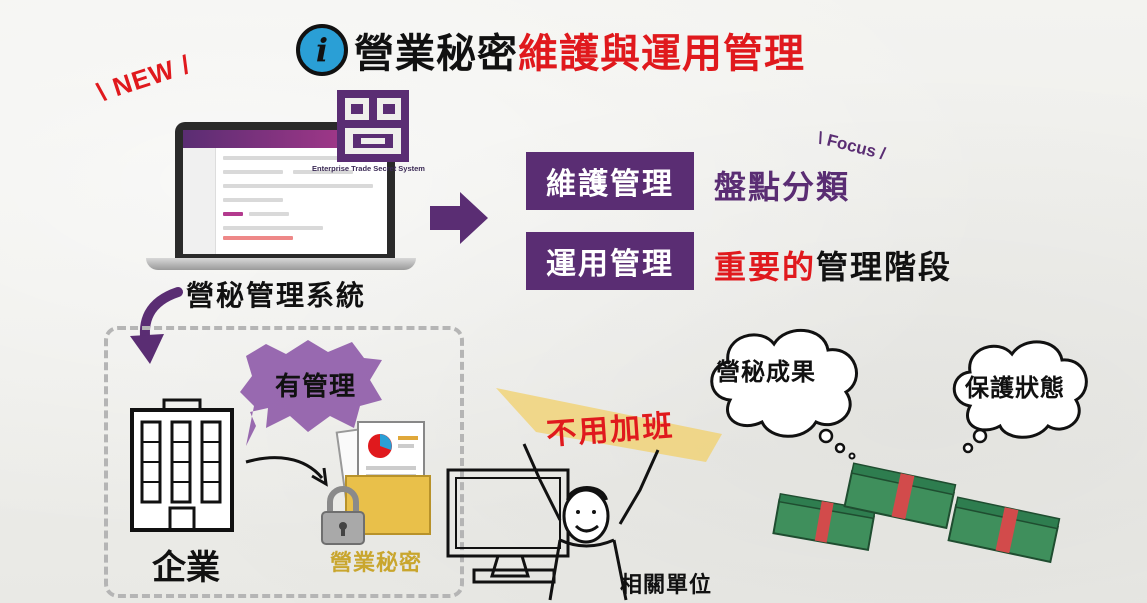 The image size is (1147, 603). Describe the element at coordinates (610, 181) in the screenshot. I see `maintenance-pill: 維護管理` at that location.